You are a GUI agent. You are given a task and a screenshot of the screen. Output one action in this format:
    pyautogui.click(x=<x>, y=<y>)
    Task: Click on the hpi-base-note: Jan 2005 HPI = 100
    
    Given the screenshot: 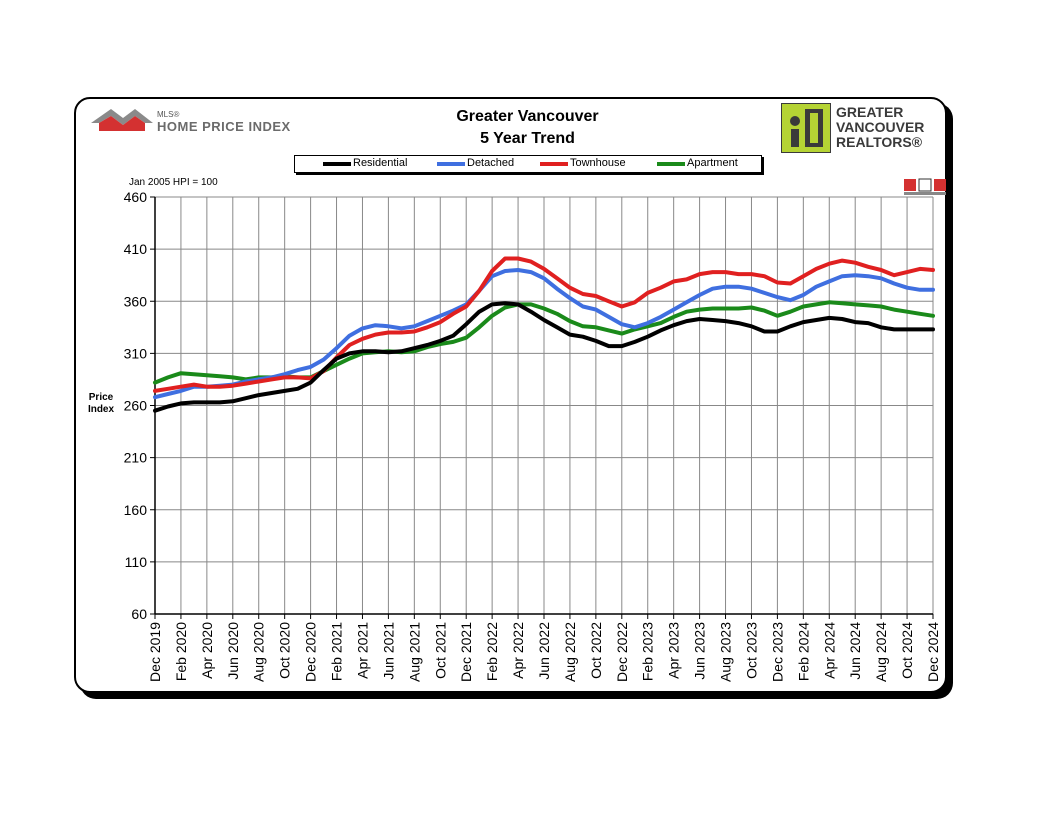 What is the action you would take?
    pyautogui.click(x=173, y=182)
    